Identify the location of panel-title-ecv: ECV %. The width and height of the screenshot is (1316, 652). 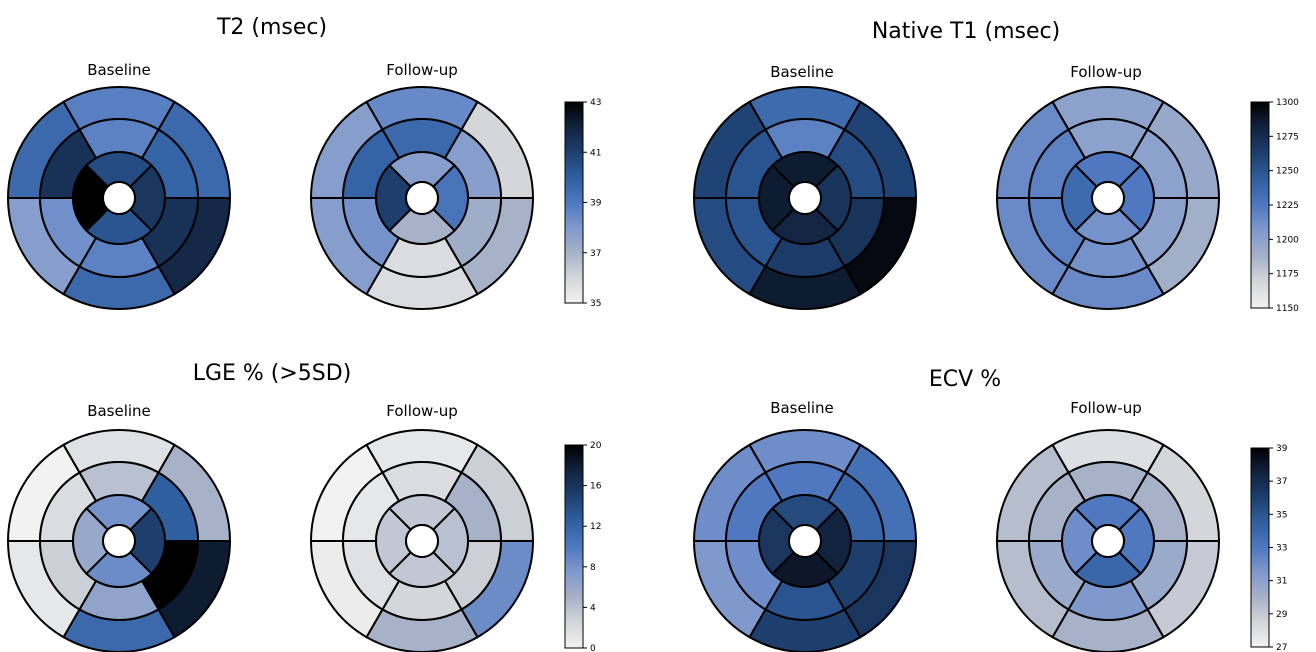
(965, 379).